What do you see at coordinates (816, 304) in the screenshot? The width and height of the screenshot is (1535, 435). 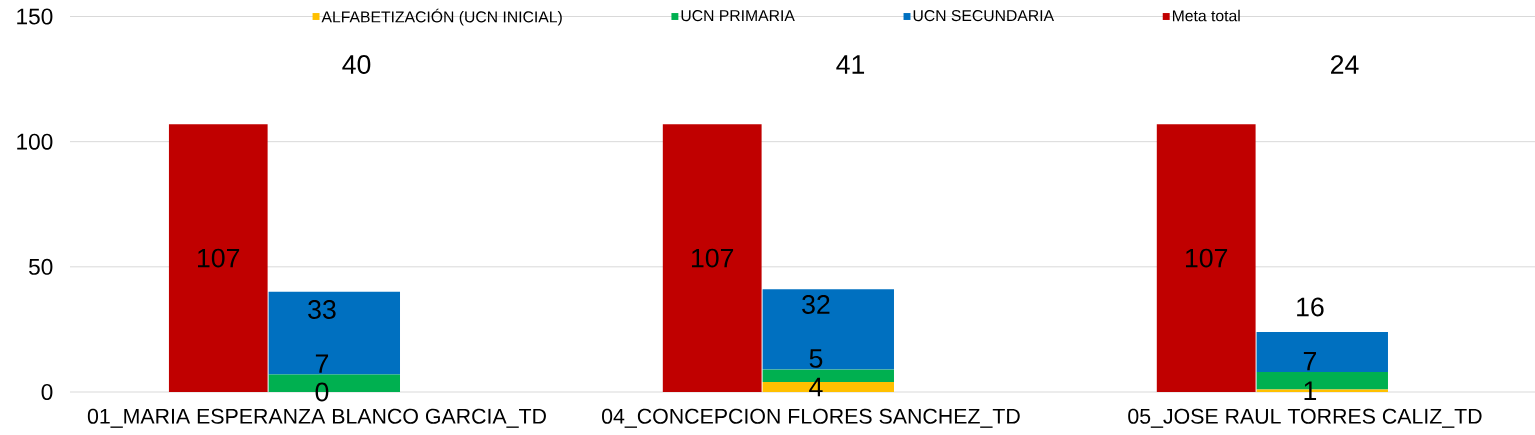 I see `data-label: 32` at bounding box center [816, 304].